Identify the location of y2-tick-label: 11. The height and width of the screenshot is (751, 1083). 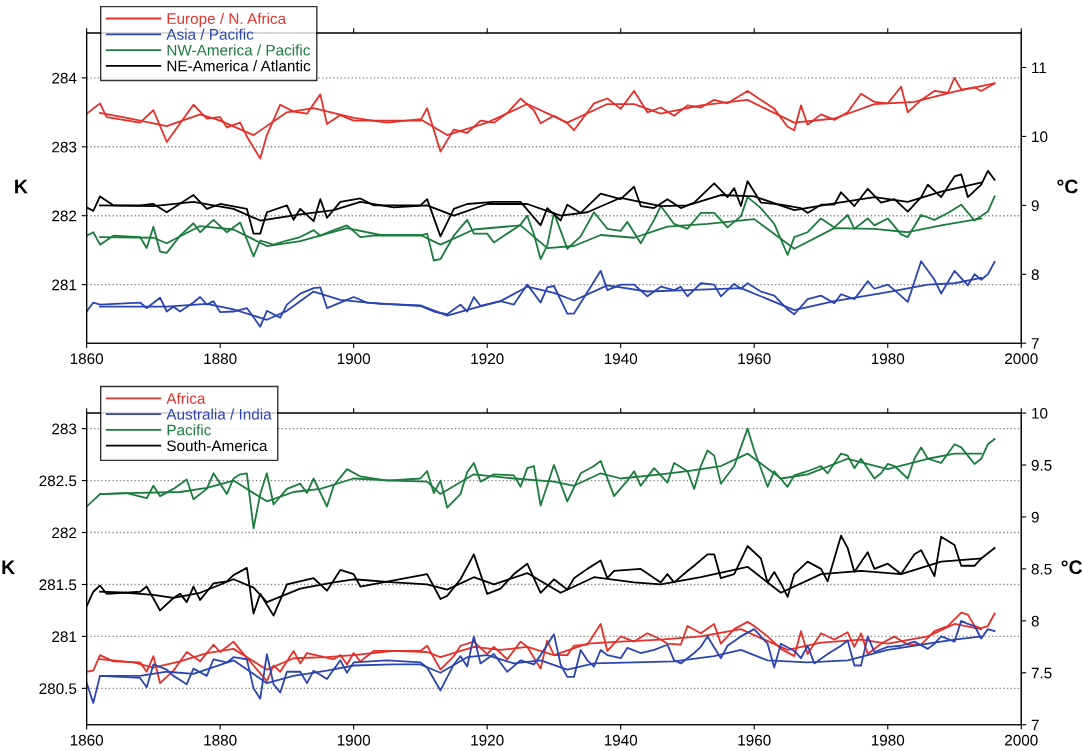
(1039, 68).